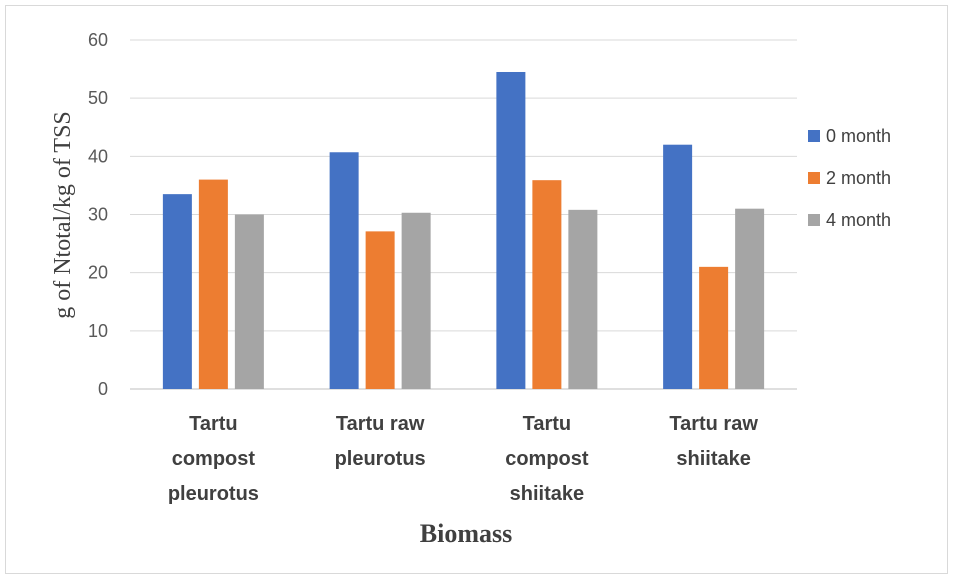  What do you see at coordinates (63, 215) in the screenshot?
I see `y-axis-title: g of Ntotal/kg of TSS` at bounding box center [63, 215].